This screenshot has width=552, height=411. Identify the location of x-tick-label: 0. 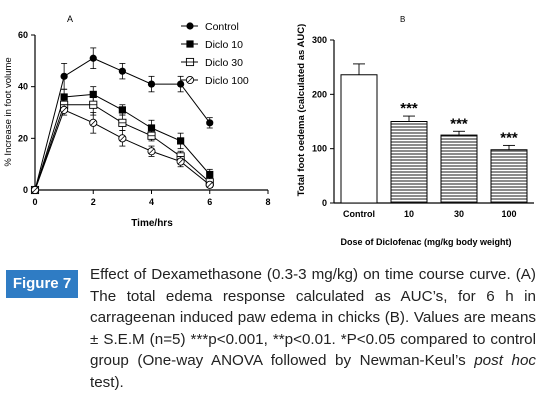
(34, 202).